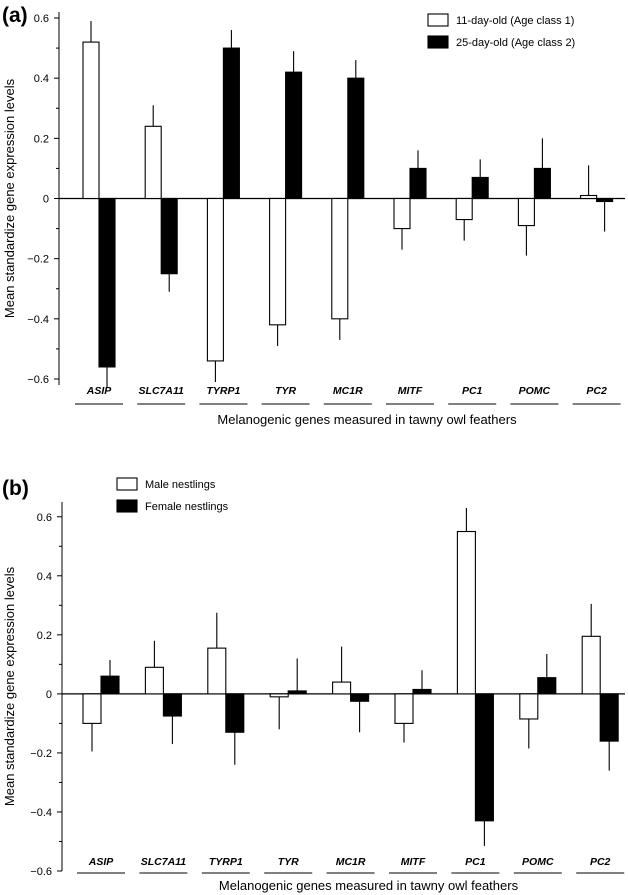 Image resolution: width=628 pixels, height=895 pixels. Describe the element at coordinates (180, 485) in the screenshot. I see `legend-label-series1: Male nestlings` at that location.